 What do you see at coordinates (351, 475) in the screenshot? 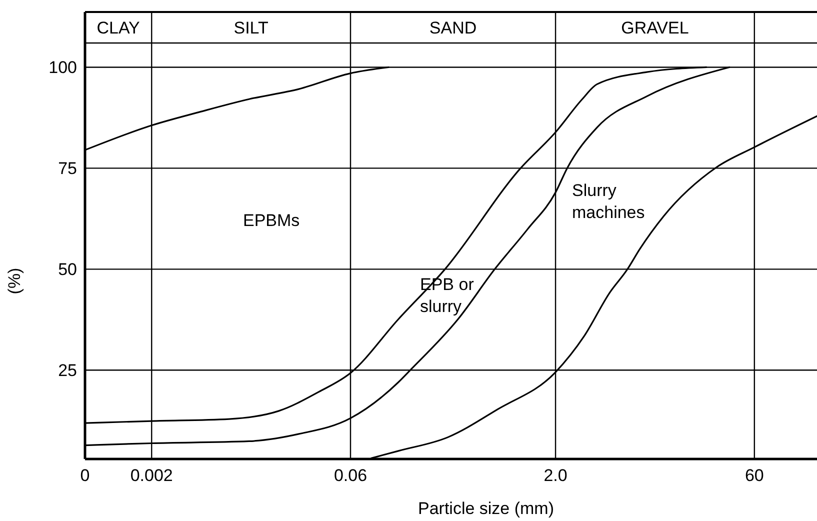
I see `x-tick-label: 0.06` at bounding box center [351, 475].